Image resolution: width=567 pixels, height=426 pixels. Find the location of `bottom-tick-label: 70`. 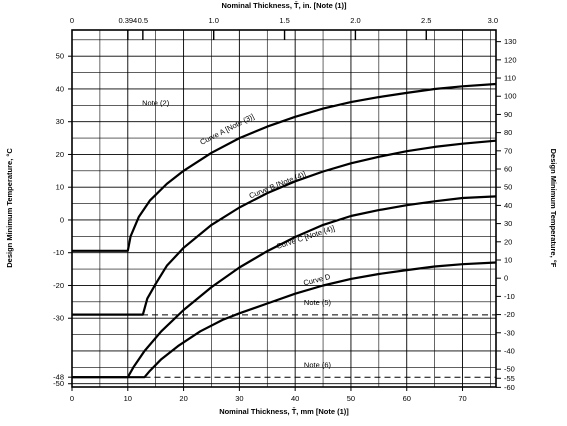

bottom-tick-label: 70 is located at coordinates (462, 398).